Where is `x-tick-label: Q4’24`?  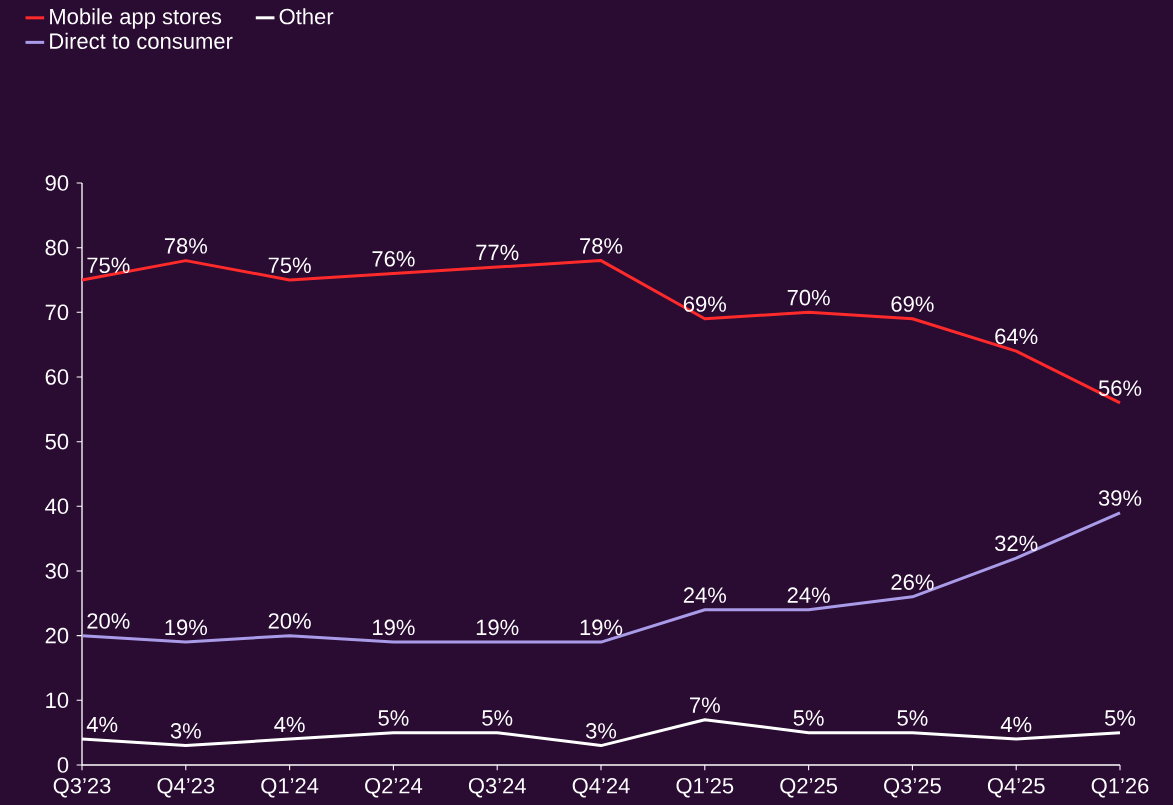 x-tick-label: Q4’24 is located at coordinates (601, 787).